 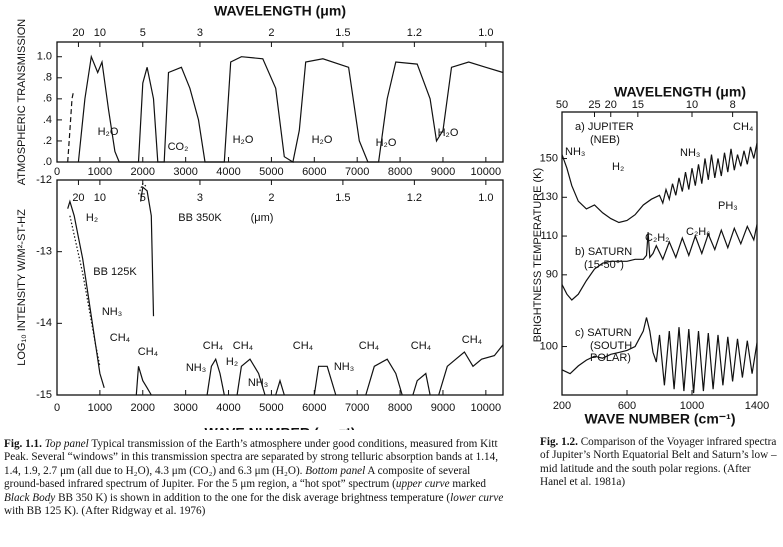 I want to click on y-tick-label: -12, so click(x=44, y=180).